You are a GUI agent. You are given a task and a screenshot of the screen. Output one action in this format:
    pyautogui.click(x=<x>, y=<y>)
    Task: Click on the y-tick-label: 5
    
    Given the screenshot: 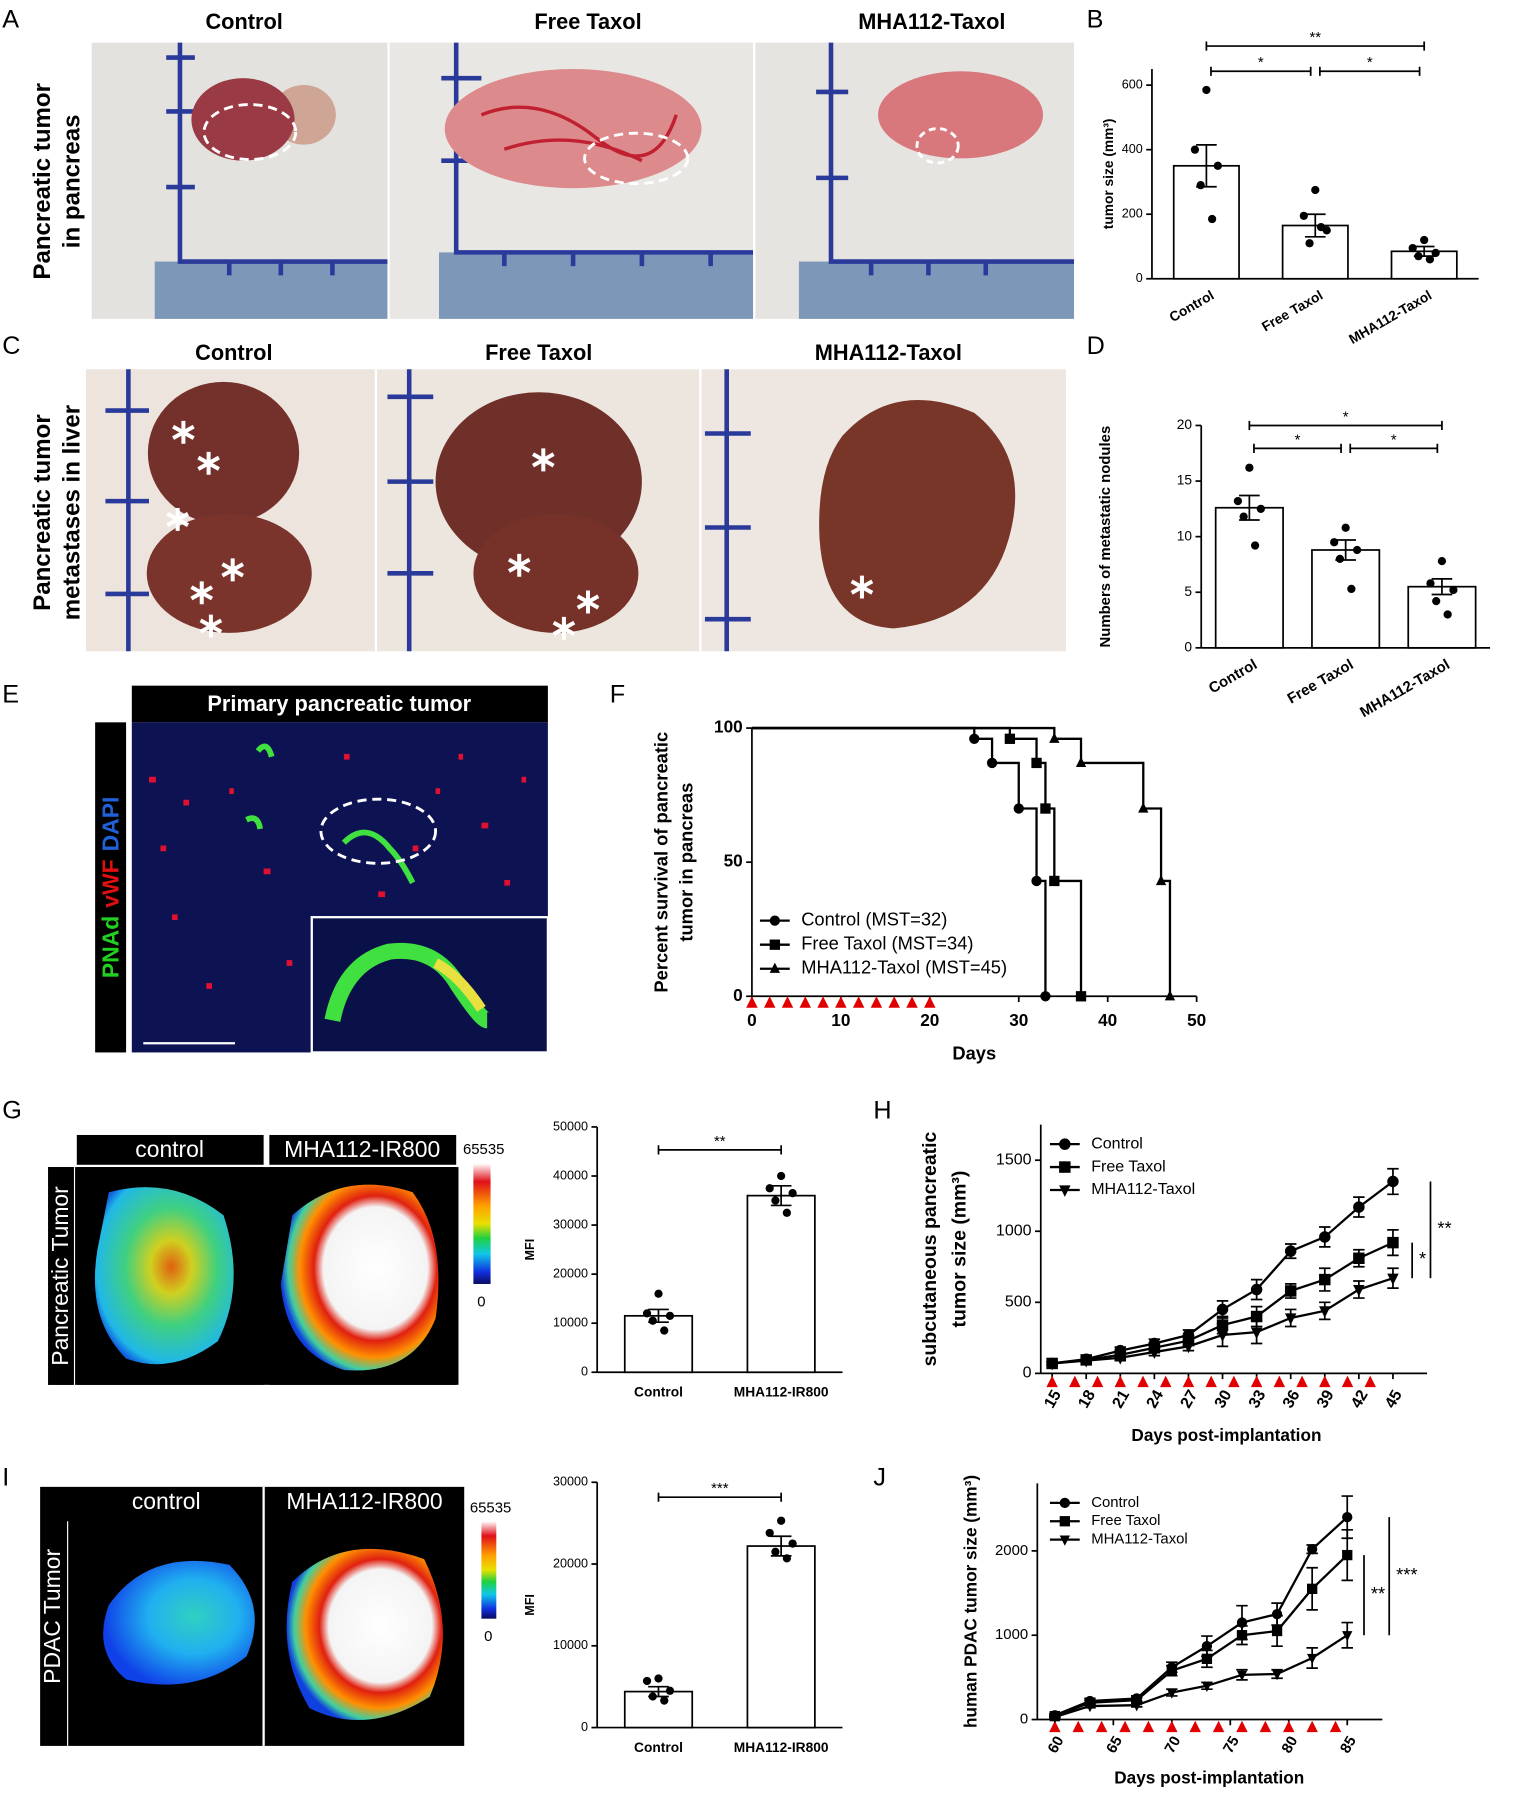 What is the action you would take?
    pyautogui.click(x=1188, y=591)
    